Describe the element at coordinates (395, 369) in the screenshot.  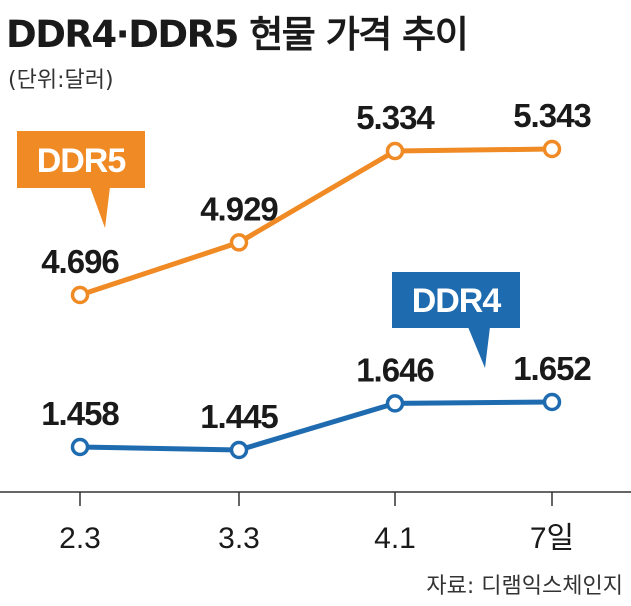
I see `ddr4-data-label: 1.646` at that location.